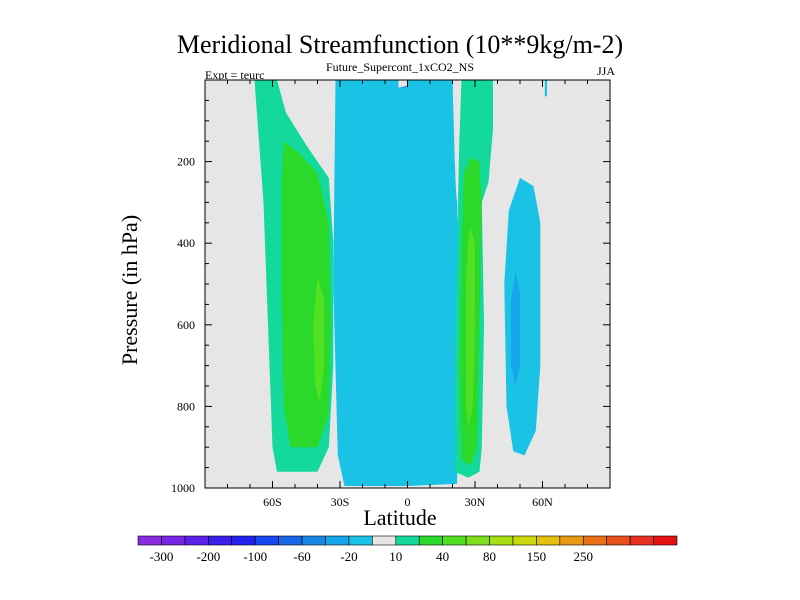 The width and height of the screenshot is (800, 600). Describe the element at coordinates (542, 502) in the screenshot. I see `x-tick-label: 60N` at that location.